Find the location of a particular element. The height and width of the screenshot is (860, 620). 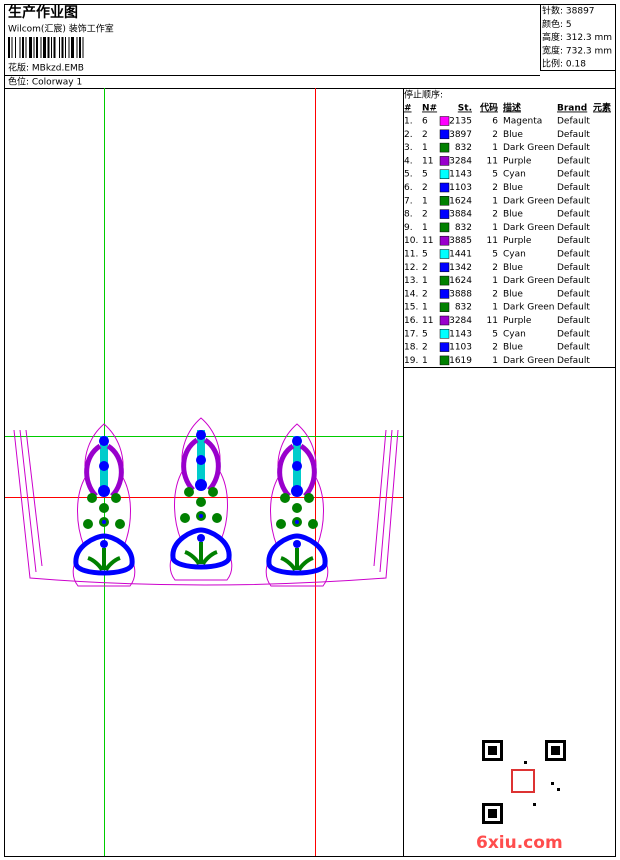

stitches: 1441 is located at coordinates (460, 255).